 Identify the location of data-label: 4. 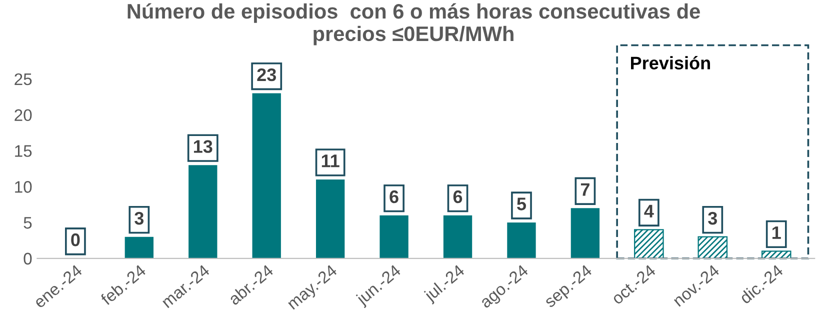
(649, 211).